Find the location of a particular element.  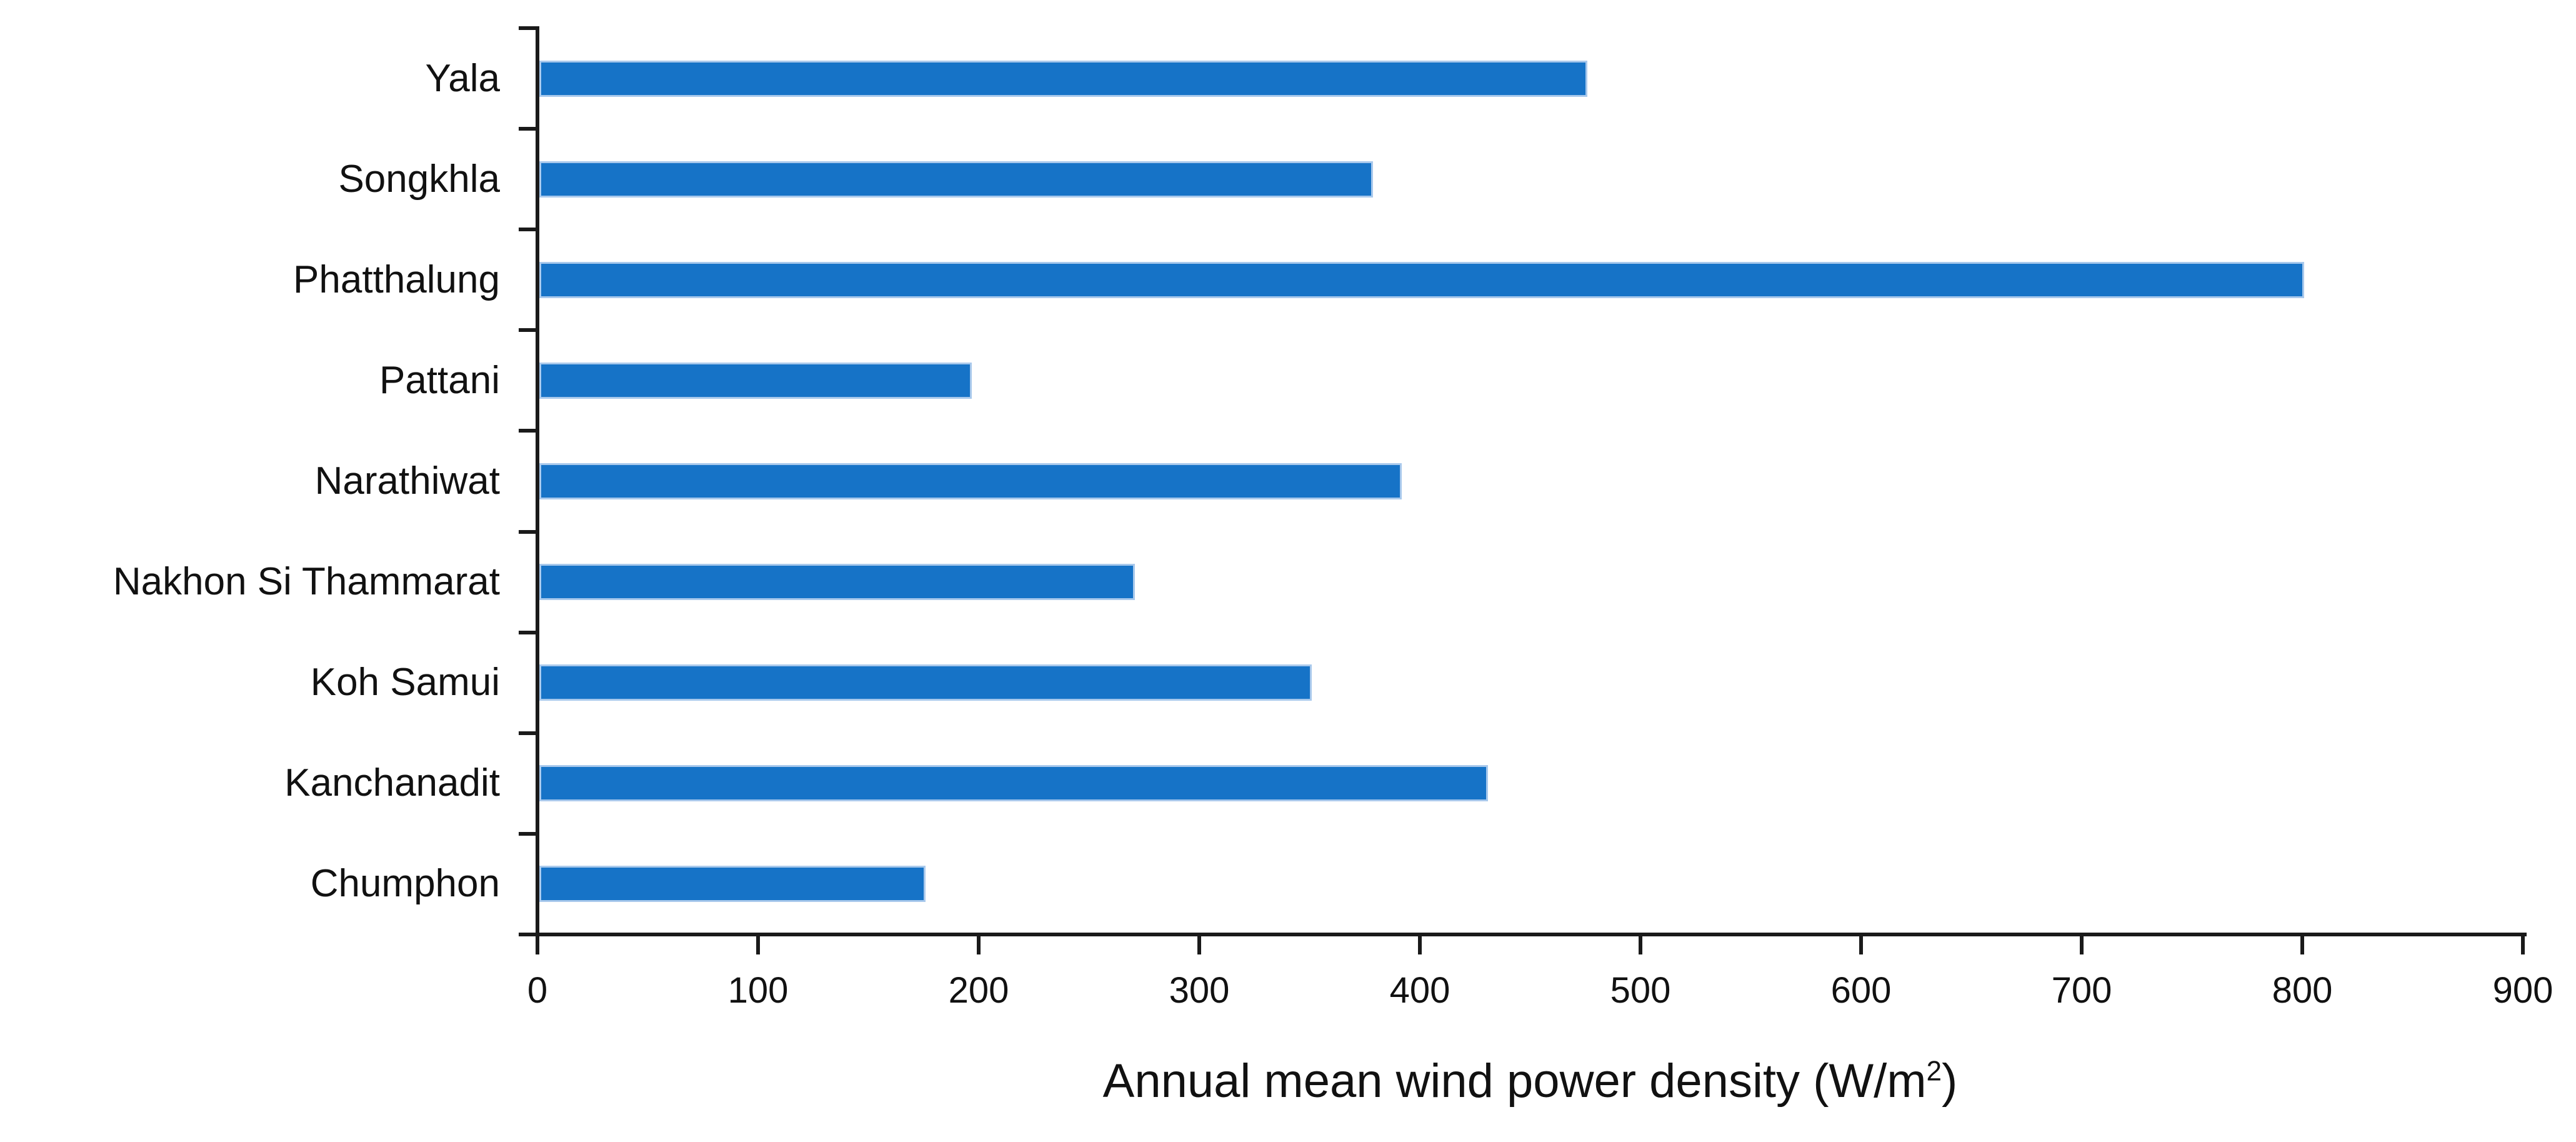

x-axis-tick-label-500: 500 is located at coordinates (1640, 990).